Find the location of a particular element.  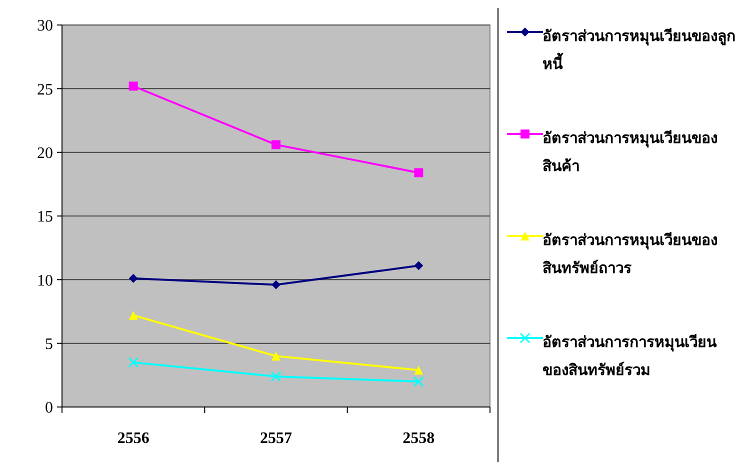

y-tick-label: 15 is located at coordinates (45, 217).